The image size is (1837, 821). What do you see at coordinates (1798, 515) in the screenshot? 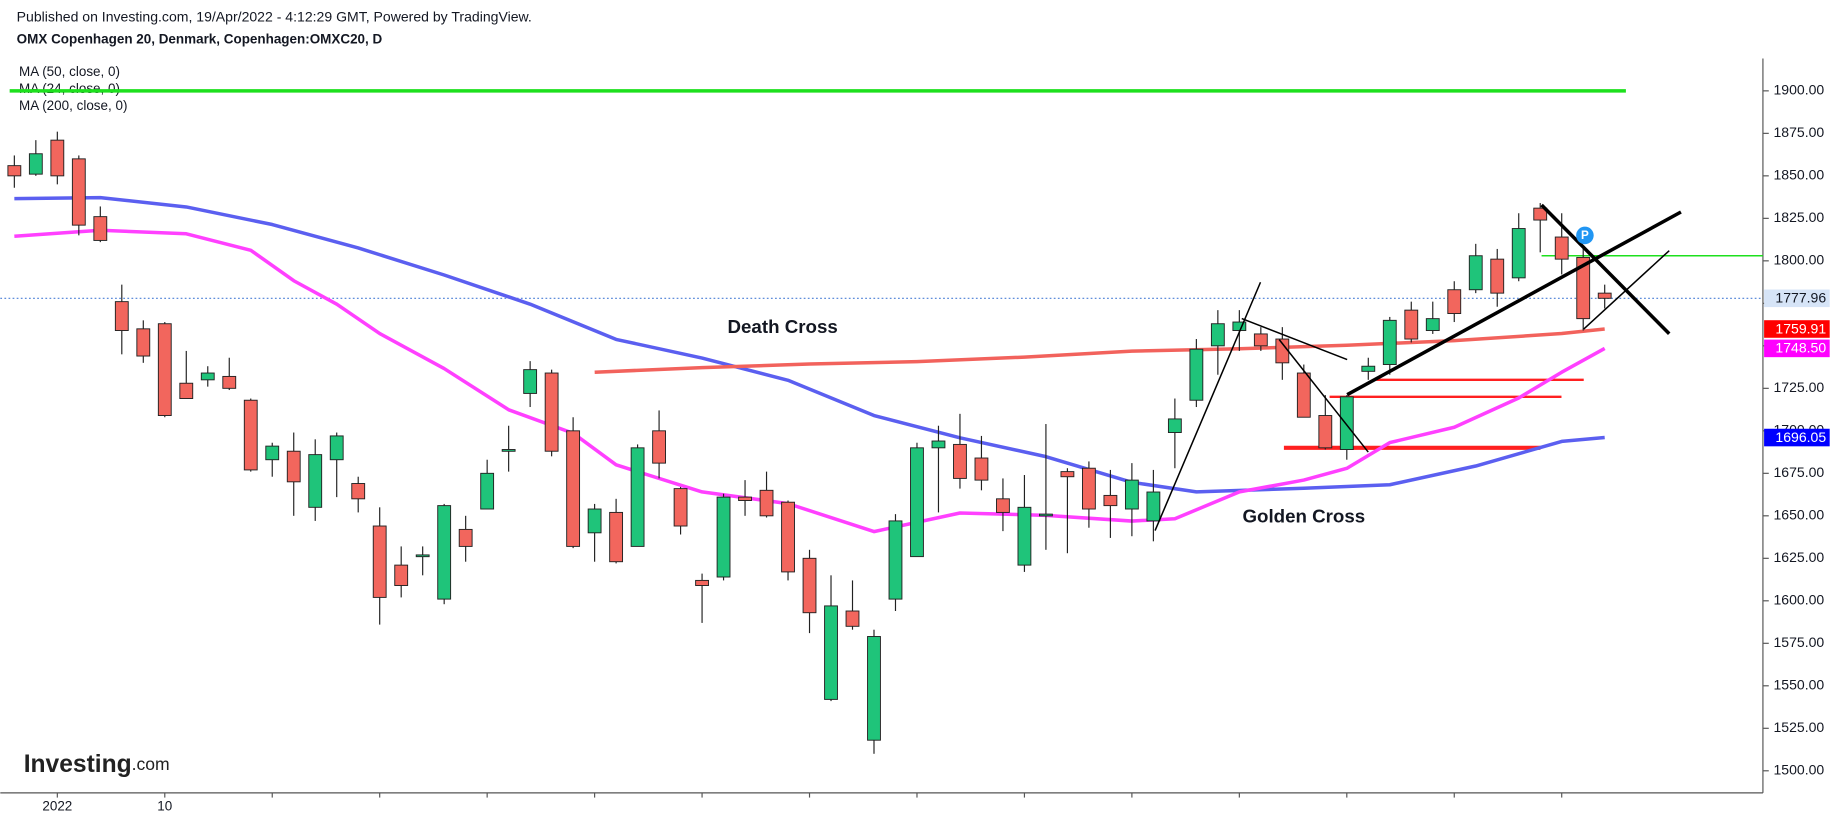
I see `y-tick-label: 1650.00` at bounding box center [1798, 515].